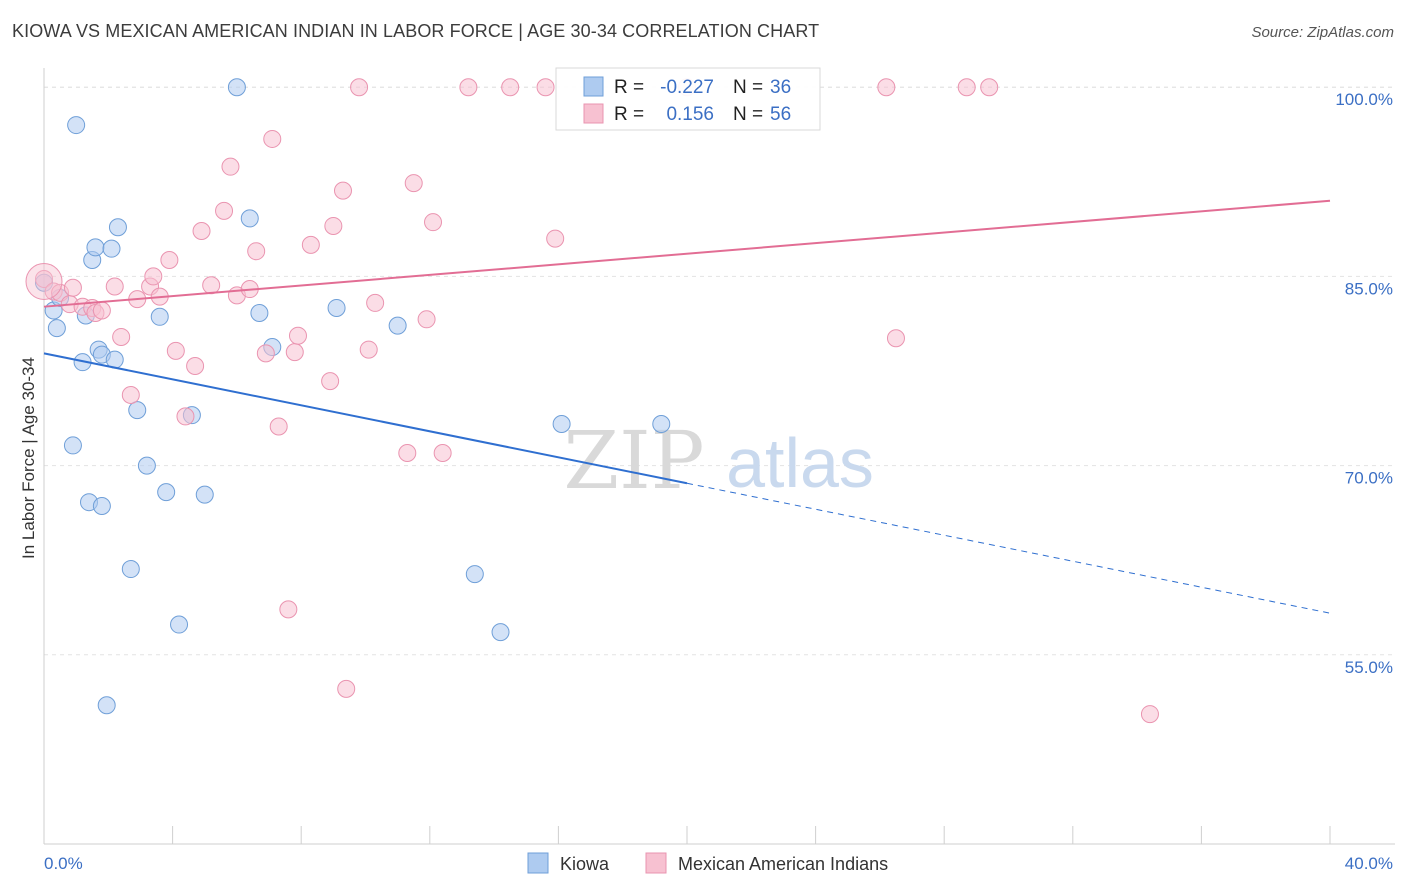 The height and width of the screenshot is (892, 1406). Describe the element at coordinates (633, 460) in the screenshot. I see `watermark-zip: ZIP` at that location.